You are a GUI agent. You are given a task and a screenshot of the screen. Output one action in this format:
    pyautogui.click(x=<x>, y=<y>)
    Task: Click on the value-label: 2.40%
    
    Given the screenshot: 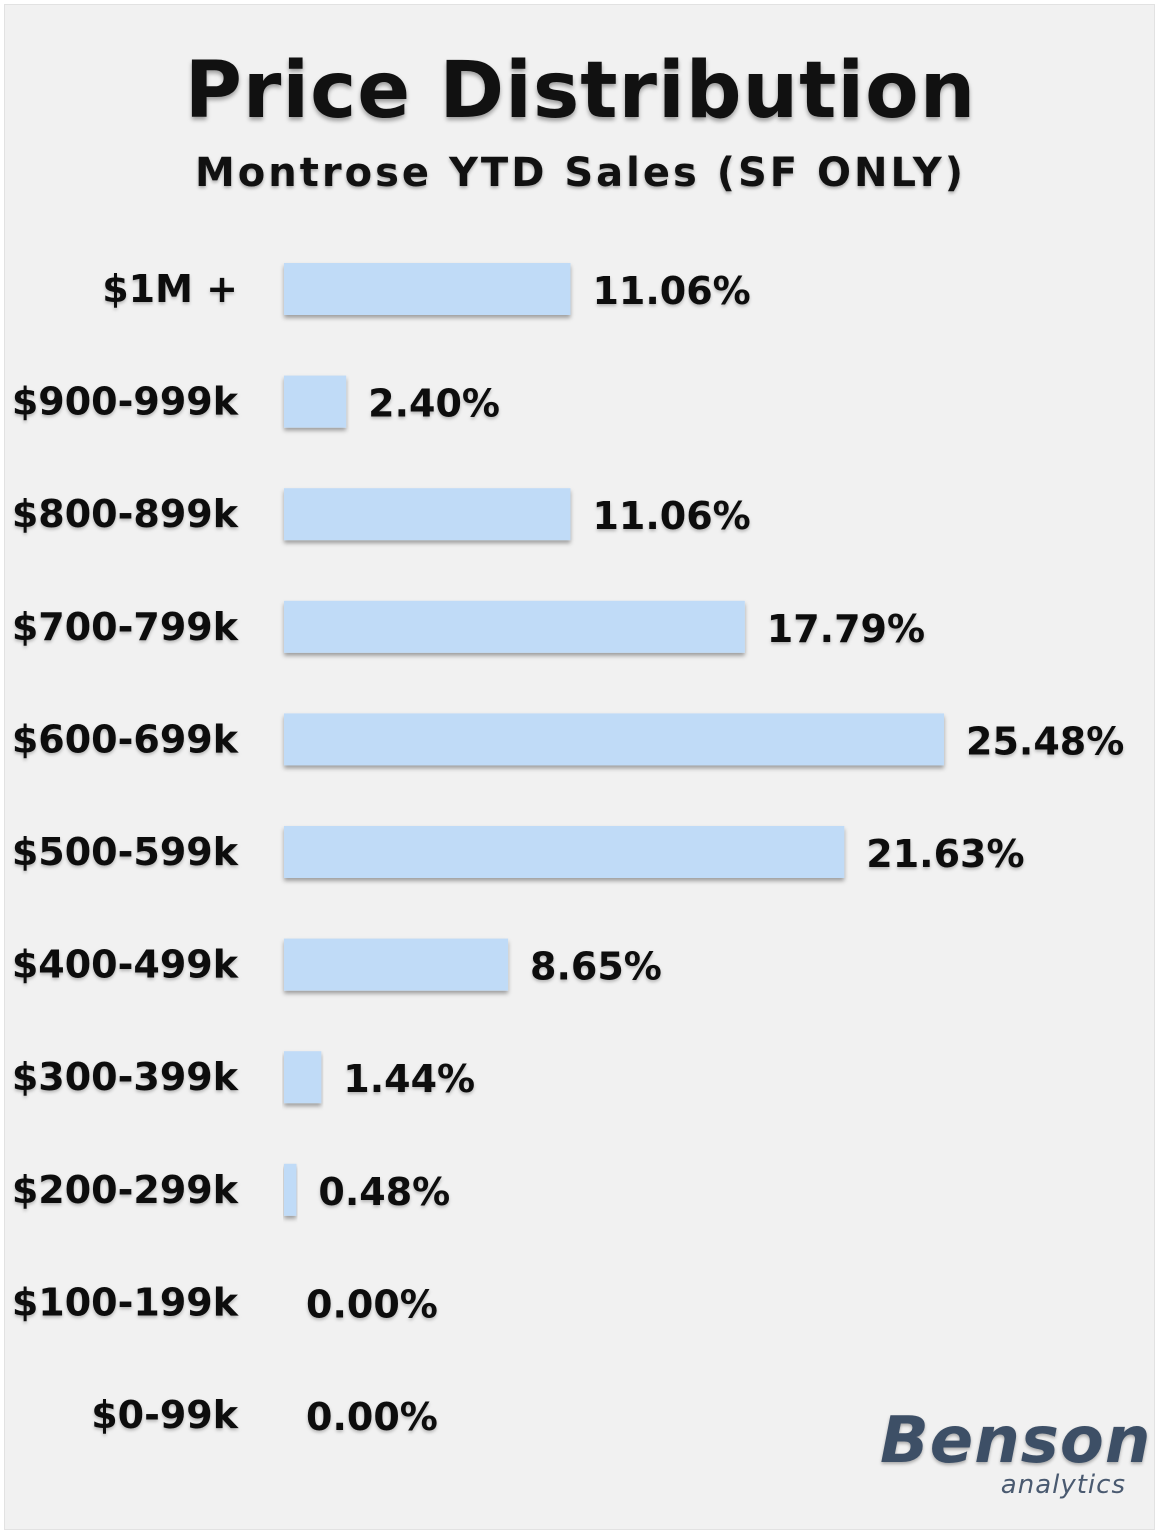 What is the action you would take?
    pyautogui.click(x=434, y=404)
    